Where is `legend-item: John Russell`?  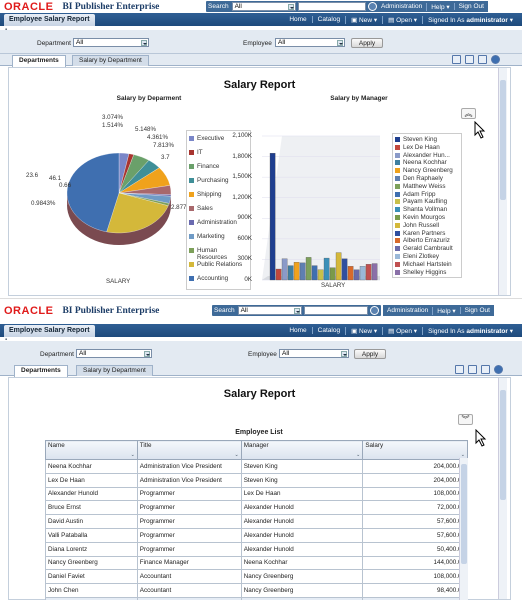 legend-item: John Russell is located at coordinates (428, 225).